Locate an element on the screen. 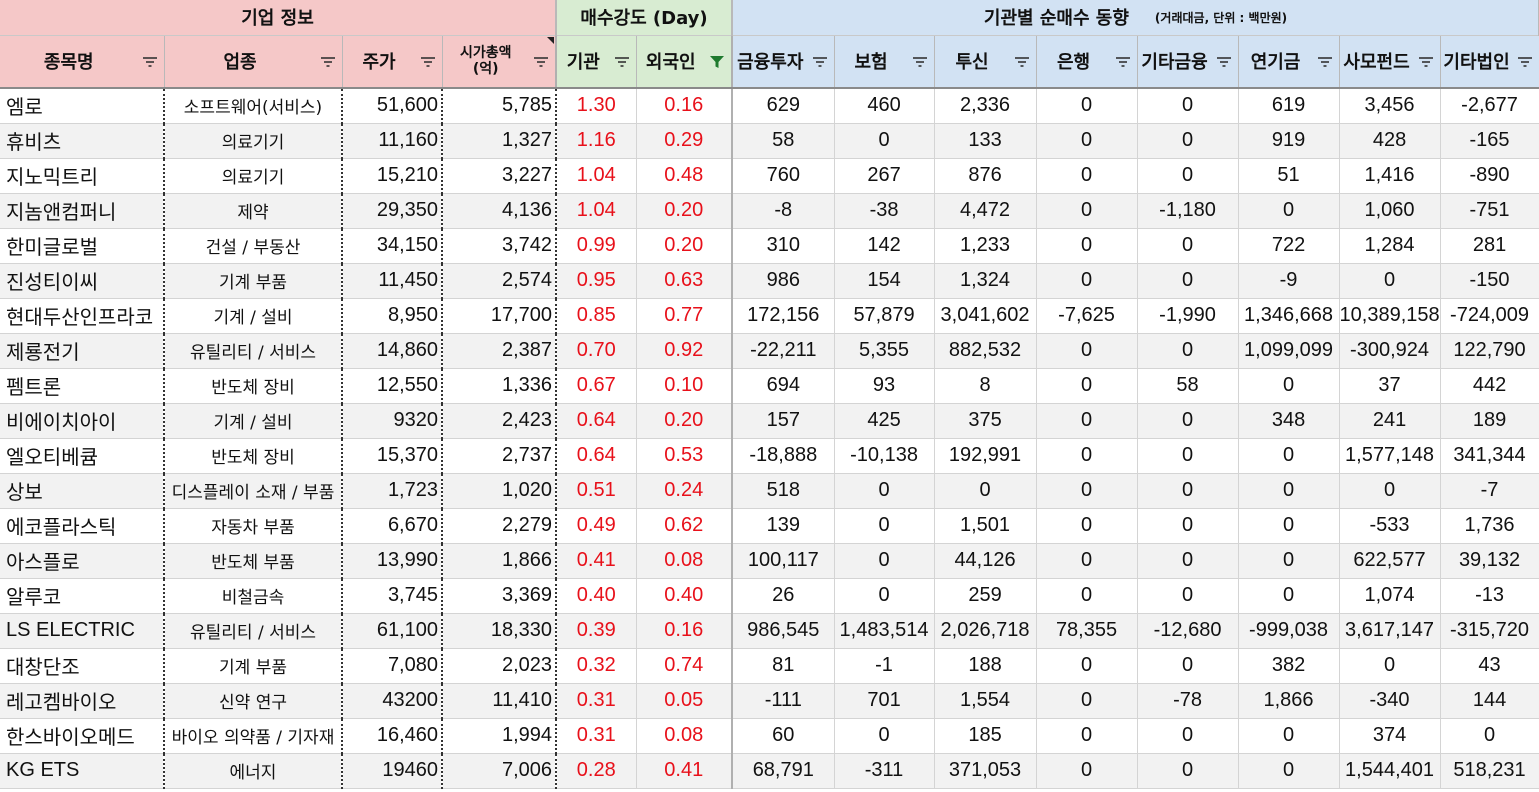  cell-other-corp: -890 is located at coordinates (1489, 176).